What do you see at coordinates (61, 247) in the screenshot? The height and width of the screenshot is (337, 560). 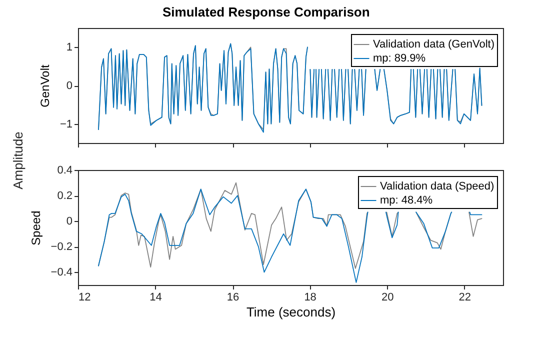 I see `y-tick-label: −0.2` at bounding box center [61, 247].